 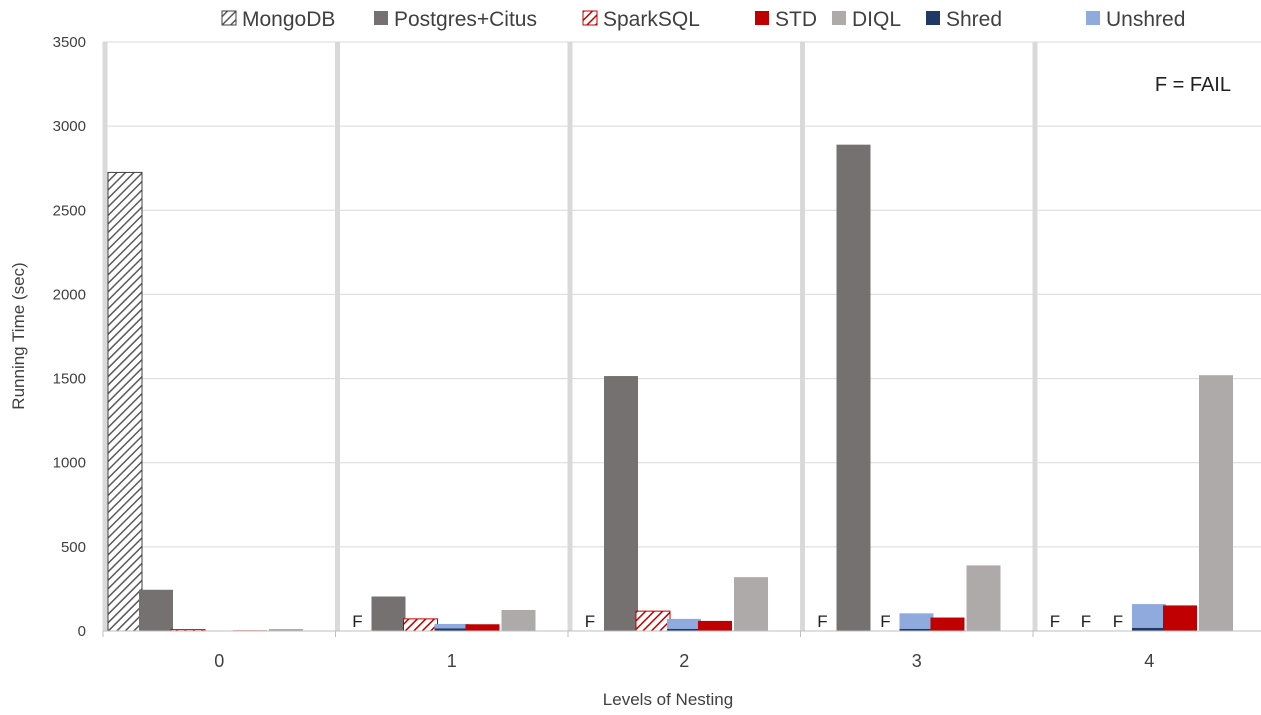 What do you see at coordinates (762, 18) in the screenshot?
I see `legend-swatch-std` at bounding box center [762, 18].